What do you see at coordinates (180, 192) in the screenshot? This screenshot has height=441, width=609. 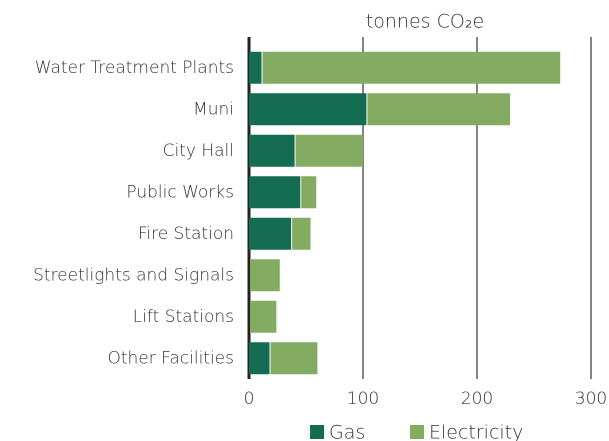 I see `y-tick-label: Public Works` at bounding box center [180, 192].